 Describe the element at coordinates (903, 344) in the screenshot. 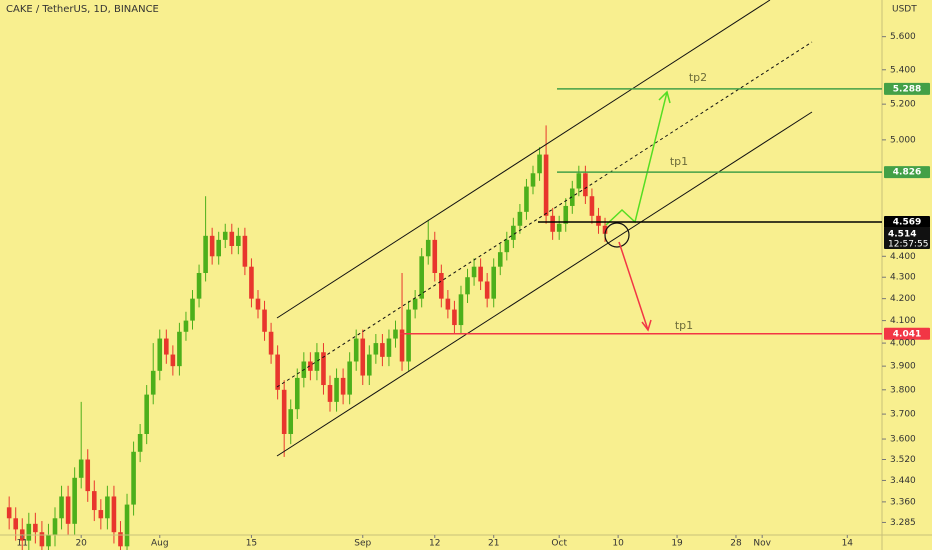

I see `y-tick-label: 4.000` at that location.